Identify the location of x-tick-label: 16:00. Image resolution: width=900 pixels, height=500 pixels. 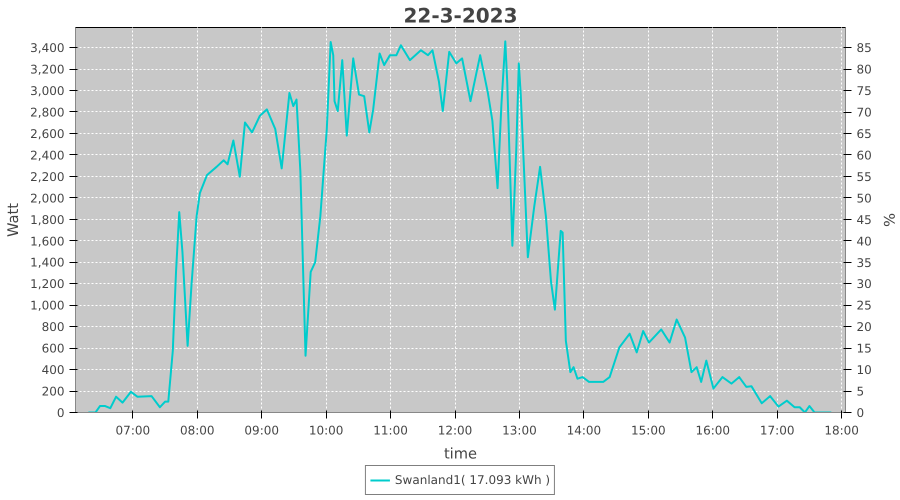
(712, 431).